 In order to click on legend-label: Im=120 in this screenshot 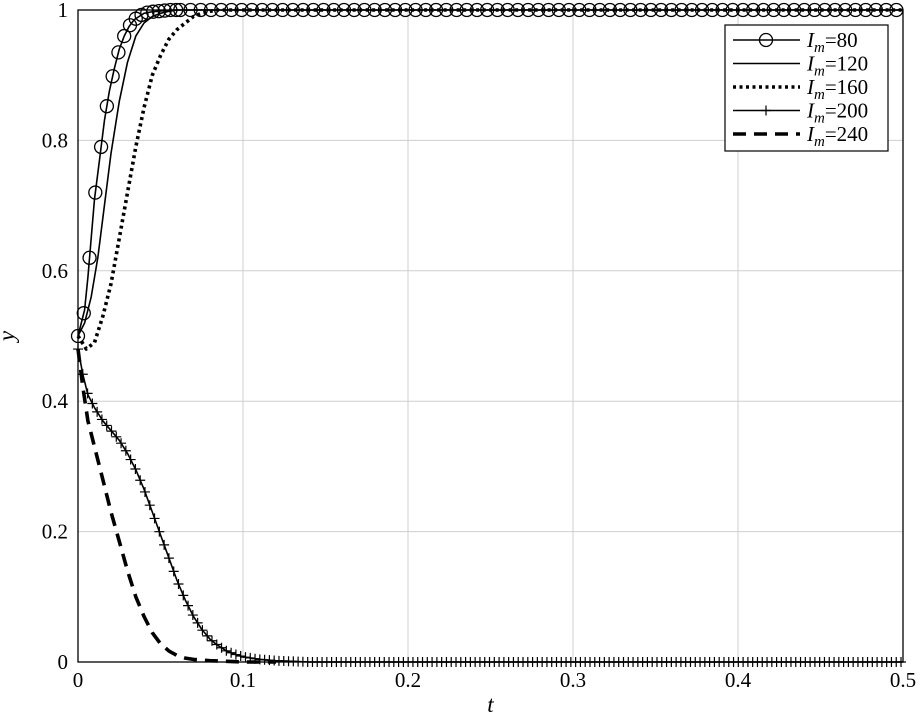, I will do `click(837, 66)`.